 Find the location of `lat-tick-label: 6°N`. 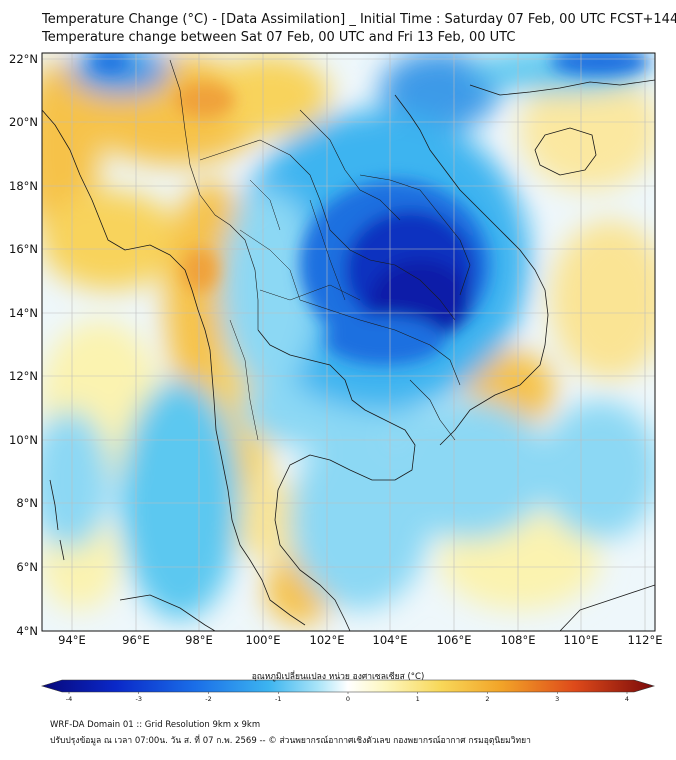

lat-tick-label: 6°N is located at coordinates (27, 567).